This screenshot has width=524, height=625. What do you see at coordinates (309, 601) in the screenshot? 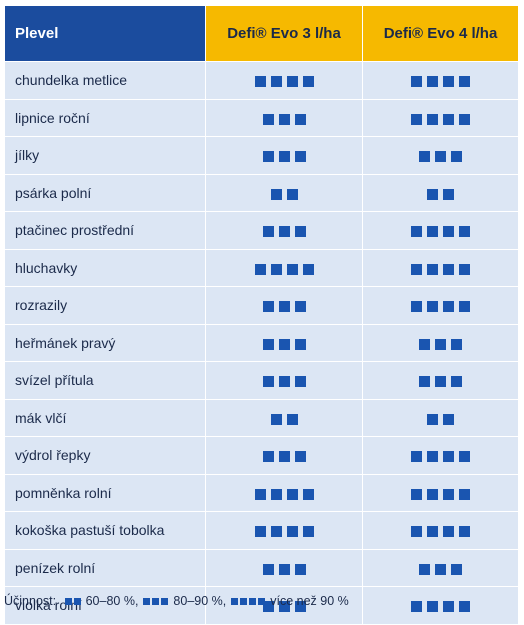
I see `legend-label: více než 90 %` at bounding box center [309, 601].